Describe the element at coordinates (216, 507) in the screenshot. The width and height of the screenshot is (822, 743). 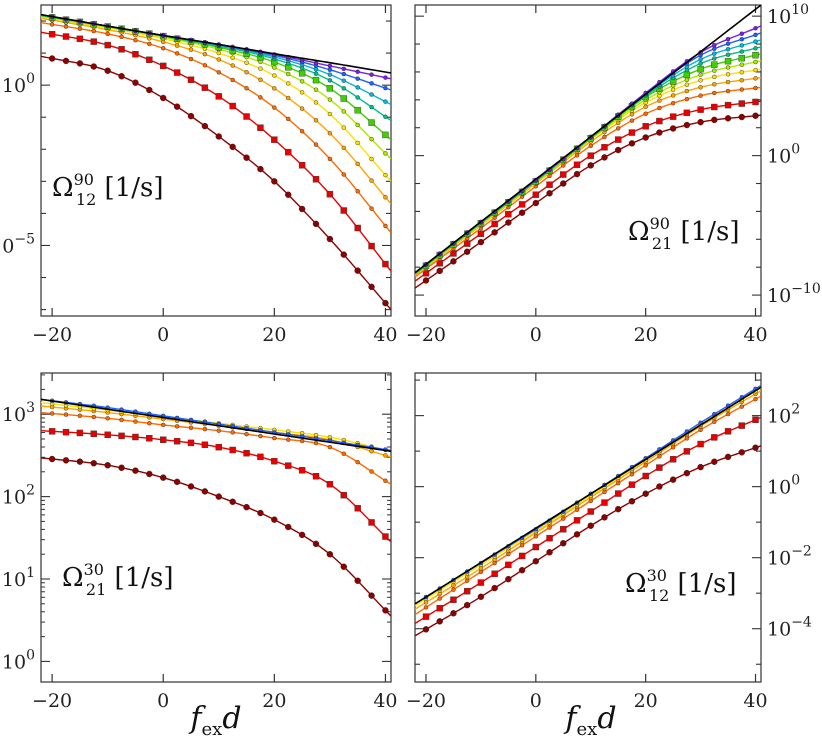
I see `plot-area` at that location.